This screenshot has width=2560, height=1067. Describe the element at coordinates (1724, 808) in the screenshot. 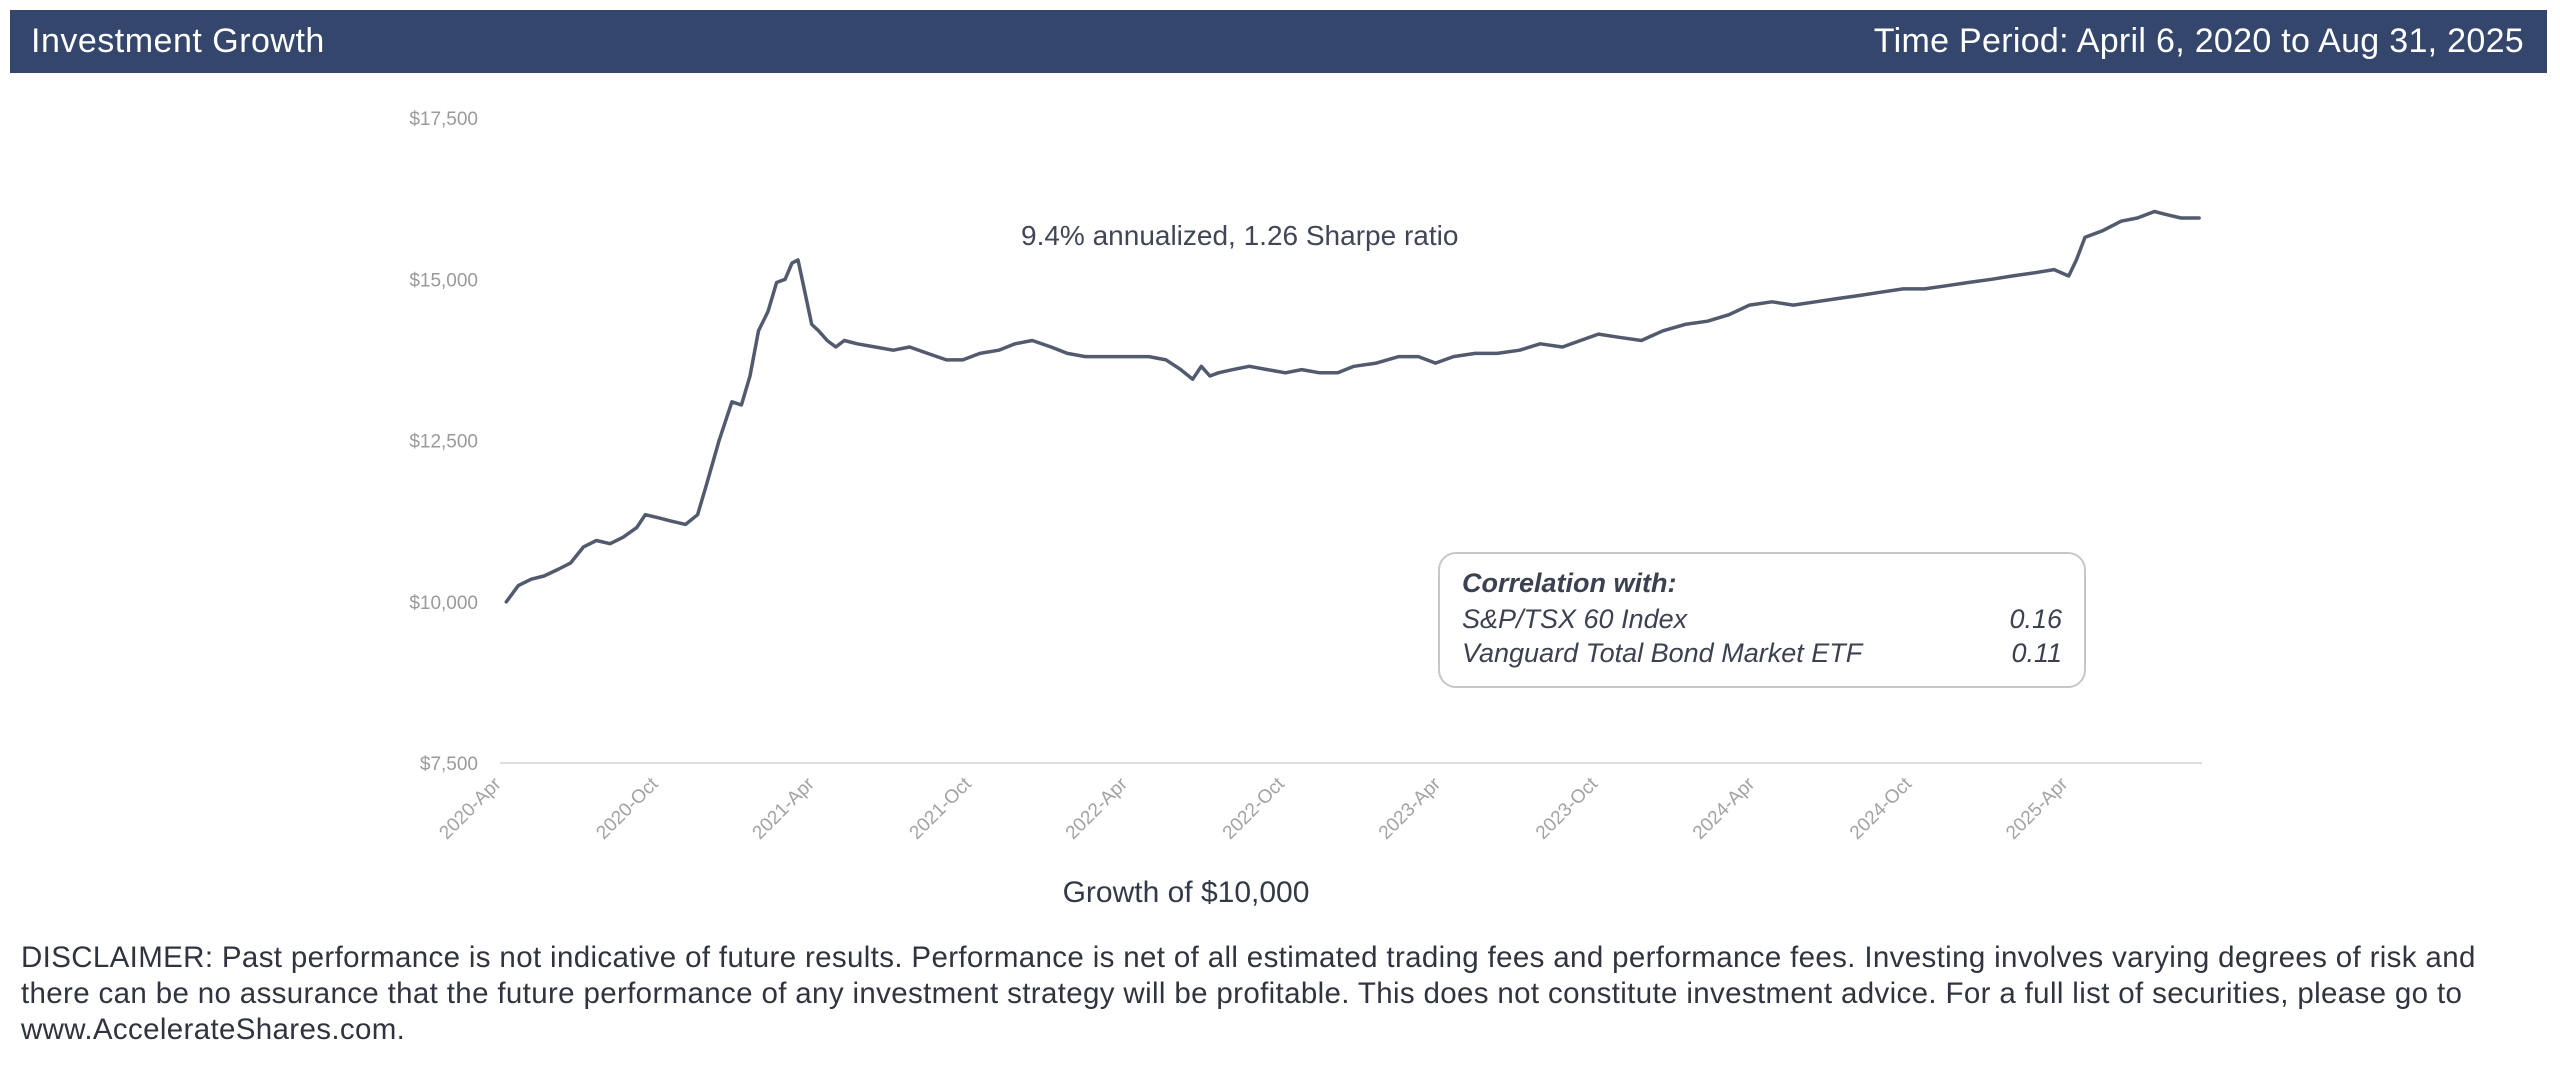

I see `x-tick-label: 2024-Apr` at that location.